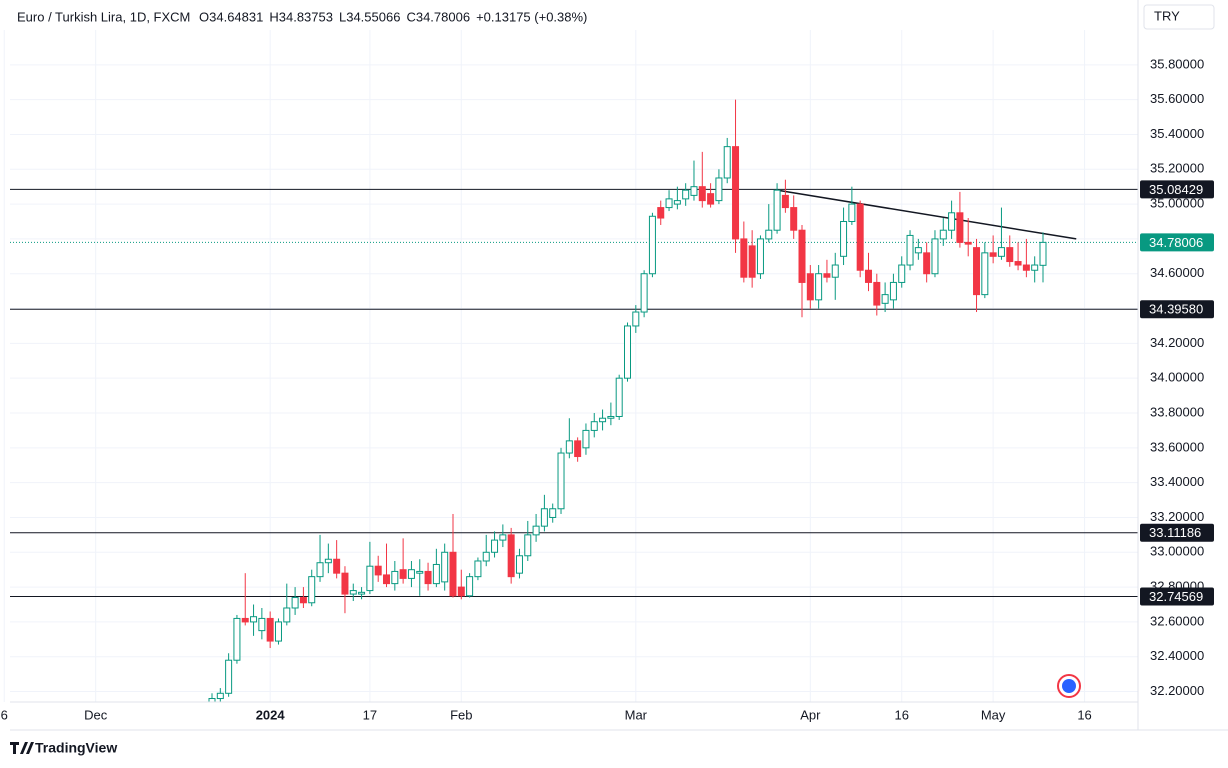 The width and height of the screenshot is (1228, 768). What do you see at coordinates (1177, 203) in the screenshot?
I see `y-tick-label: 35.00000` at bounding box center [1177, 203].